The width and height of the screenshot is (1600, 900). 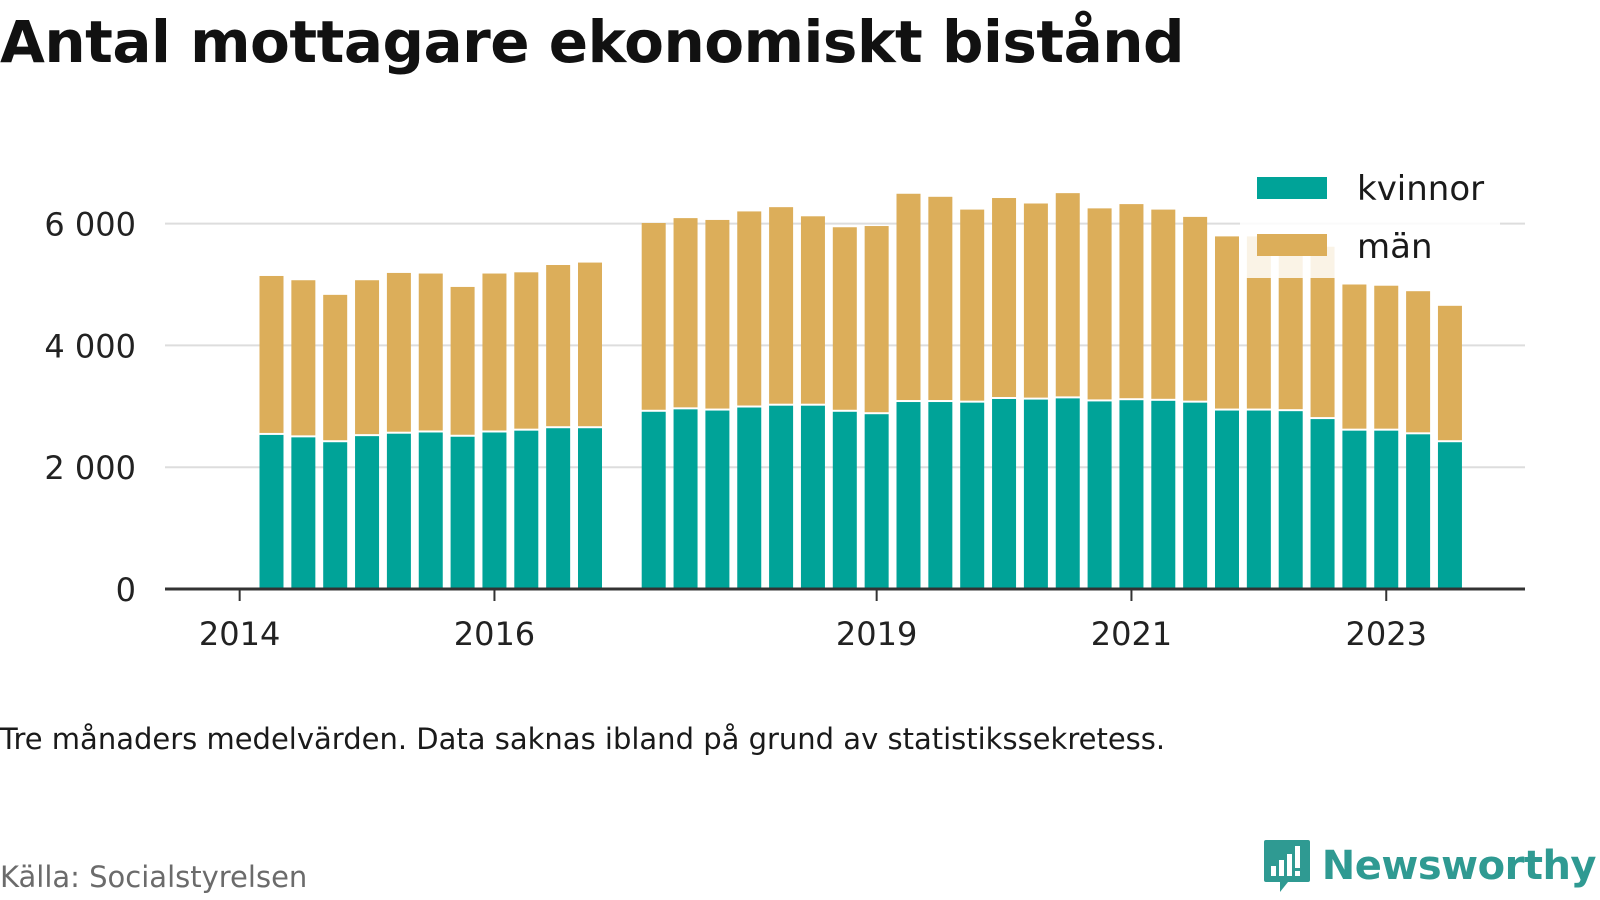 What do you see at coordinates (1459, 866) in the screenshot?
I see `brand-name: Newsworthy` at bounding box center [1459, 866].